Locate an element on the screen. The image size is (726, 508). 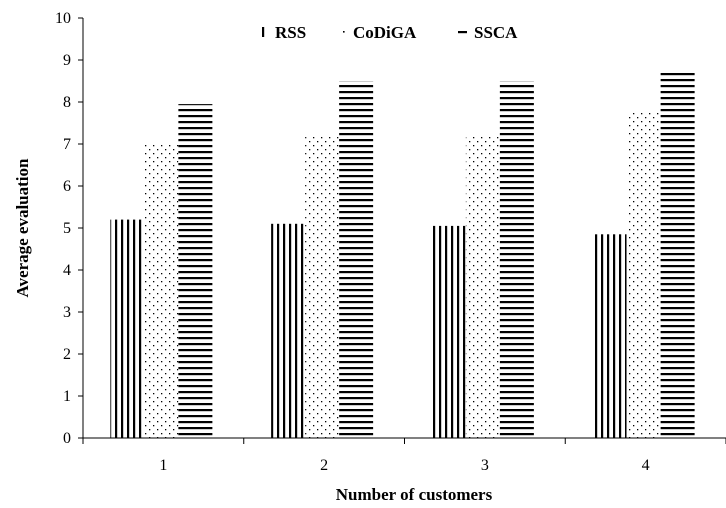
y-tick-label: 9 is located at coordinates (67, 60).